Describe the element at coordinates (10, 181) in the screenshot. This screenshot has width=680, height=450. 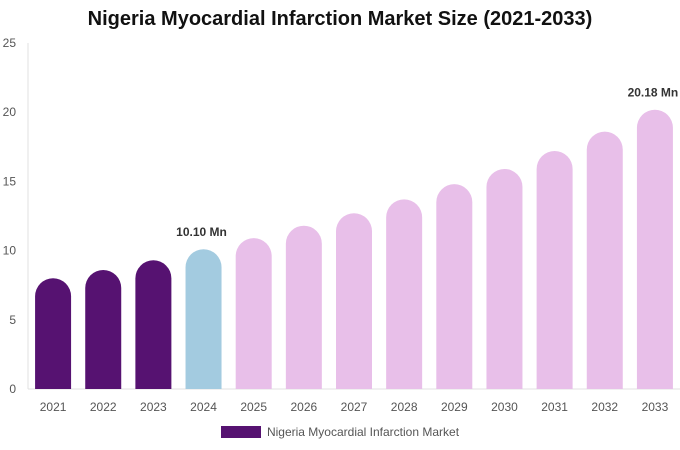
I see `y-tick-label: 15` at that location.